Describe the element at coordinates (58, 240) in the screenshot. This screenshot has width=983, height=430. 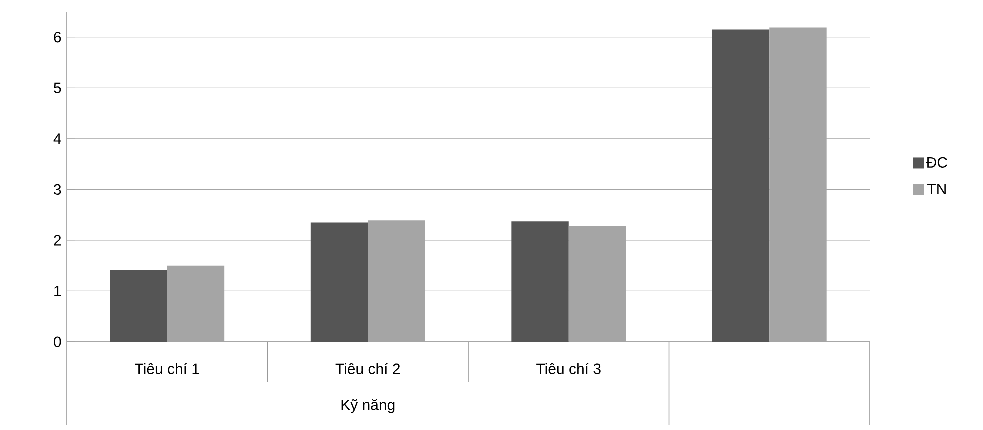
I see `y-tick-label: 2` at that location.